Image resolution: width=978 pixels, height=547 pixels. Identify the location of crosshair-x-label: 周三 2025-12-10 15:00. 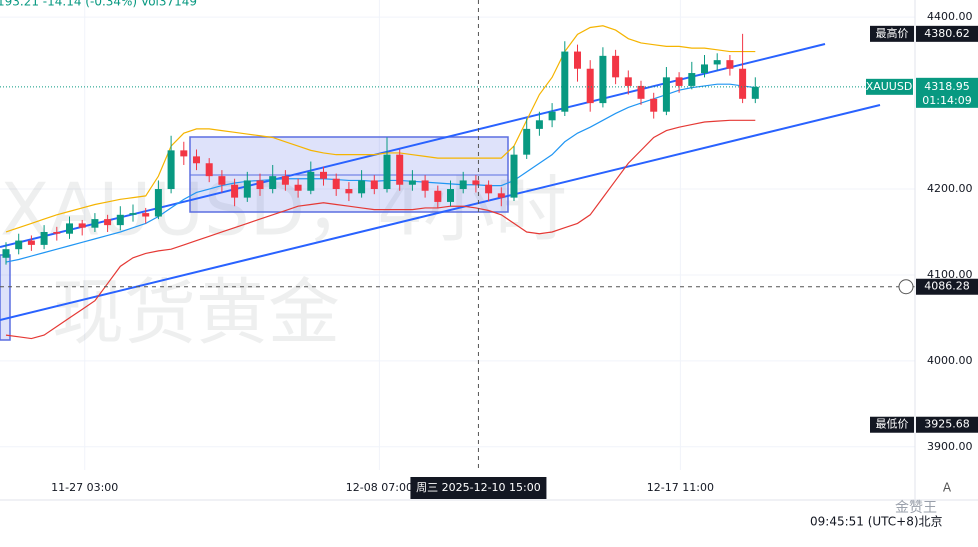
(478, 487).